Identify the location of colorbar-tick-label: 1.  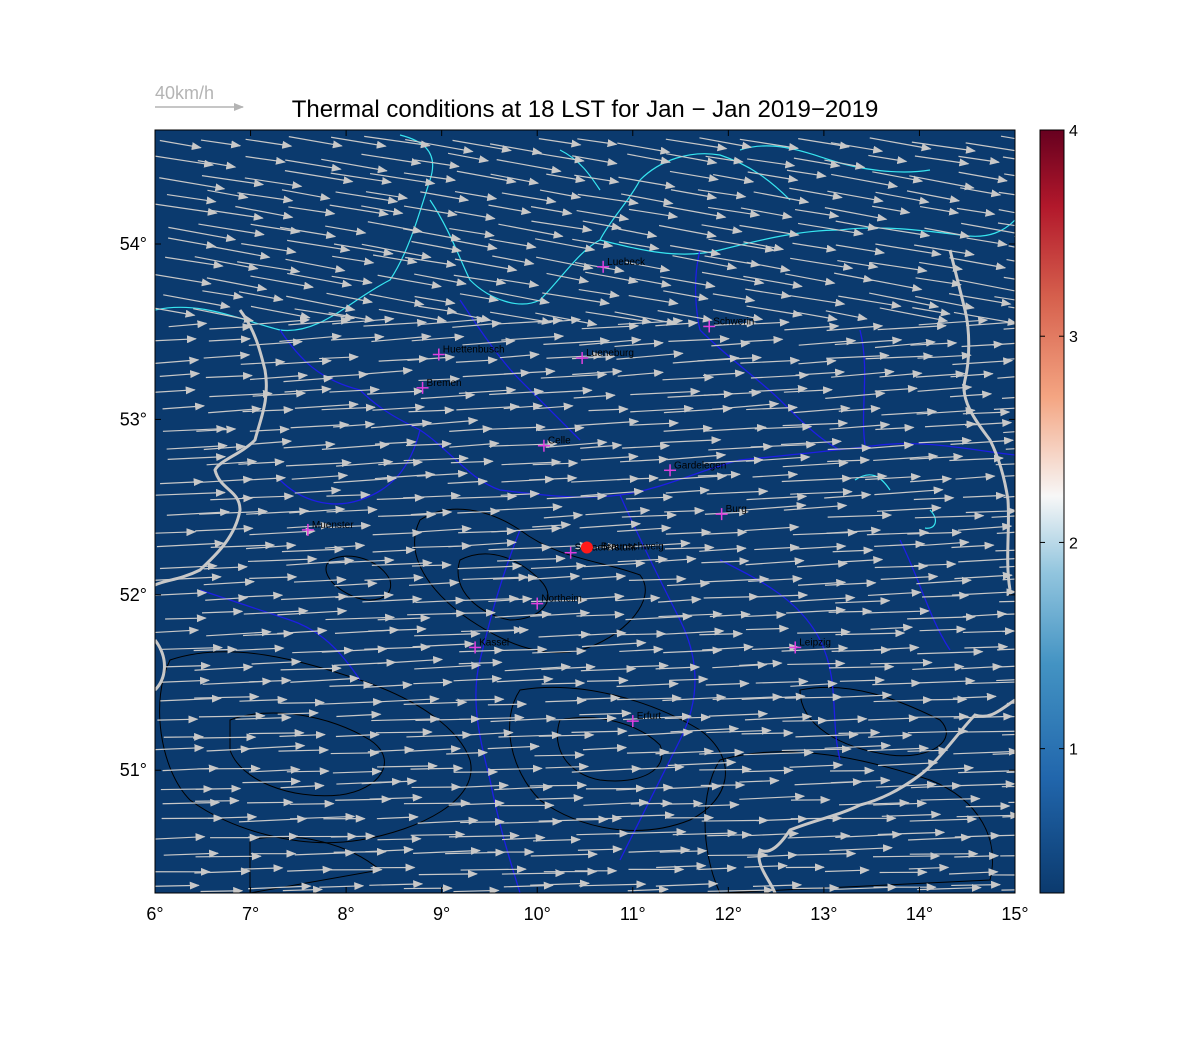
(1073, 750).